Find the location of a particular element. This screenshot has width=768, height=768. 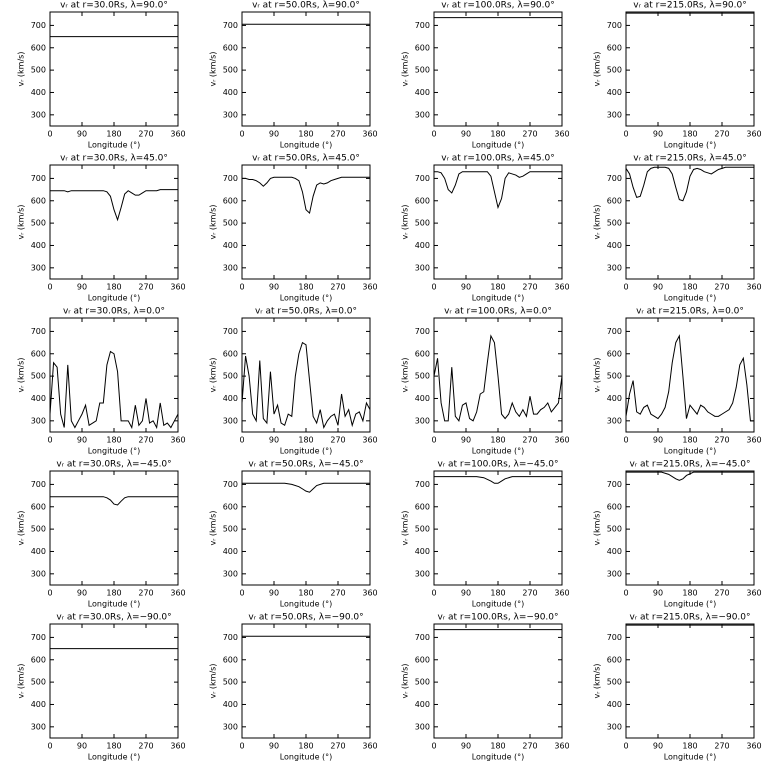

panel-title: vᵣ at r=50.0Rs, λ=−45.0° is located at coordinates (305, 465).